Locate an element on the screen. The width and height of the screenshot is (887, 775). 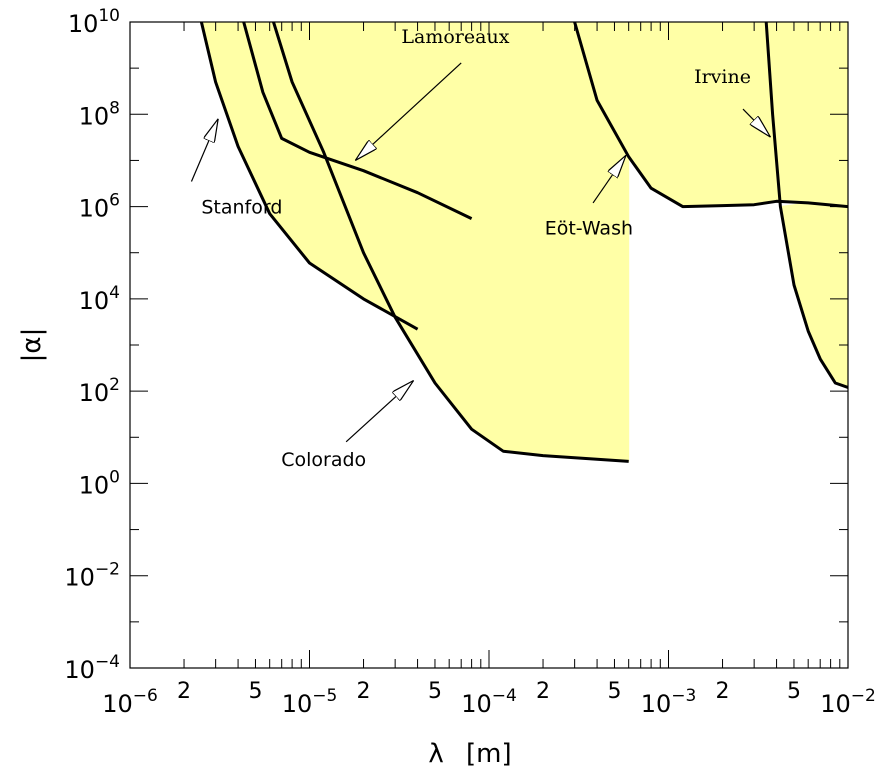
annotation-label-lamoreaux: Lamoreaux is located at coordinates (455, 37).